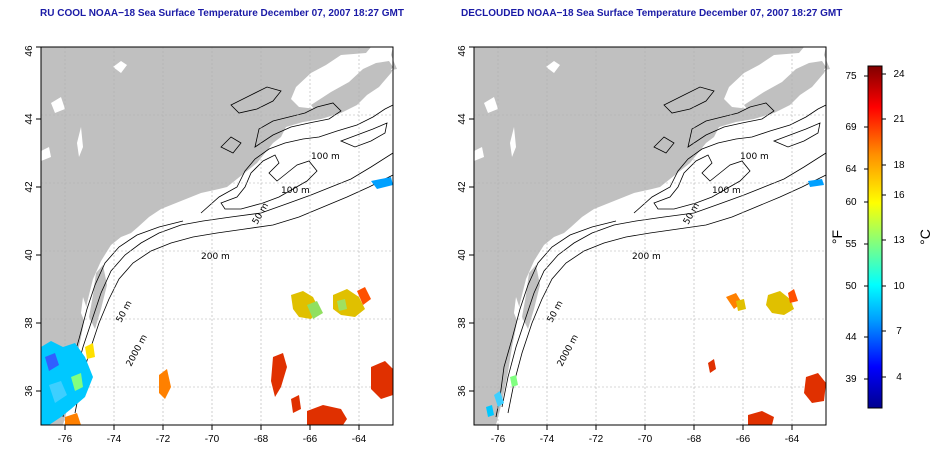 This screenshot has height=475, width=950. I want to click on colorbar-fahrenheit-label: °F, so click(837, 237).